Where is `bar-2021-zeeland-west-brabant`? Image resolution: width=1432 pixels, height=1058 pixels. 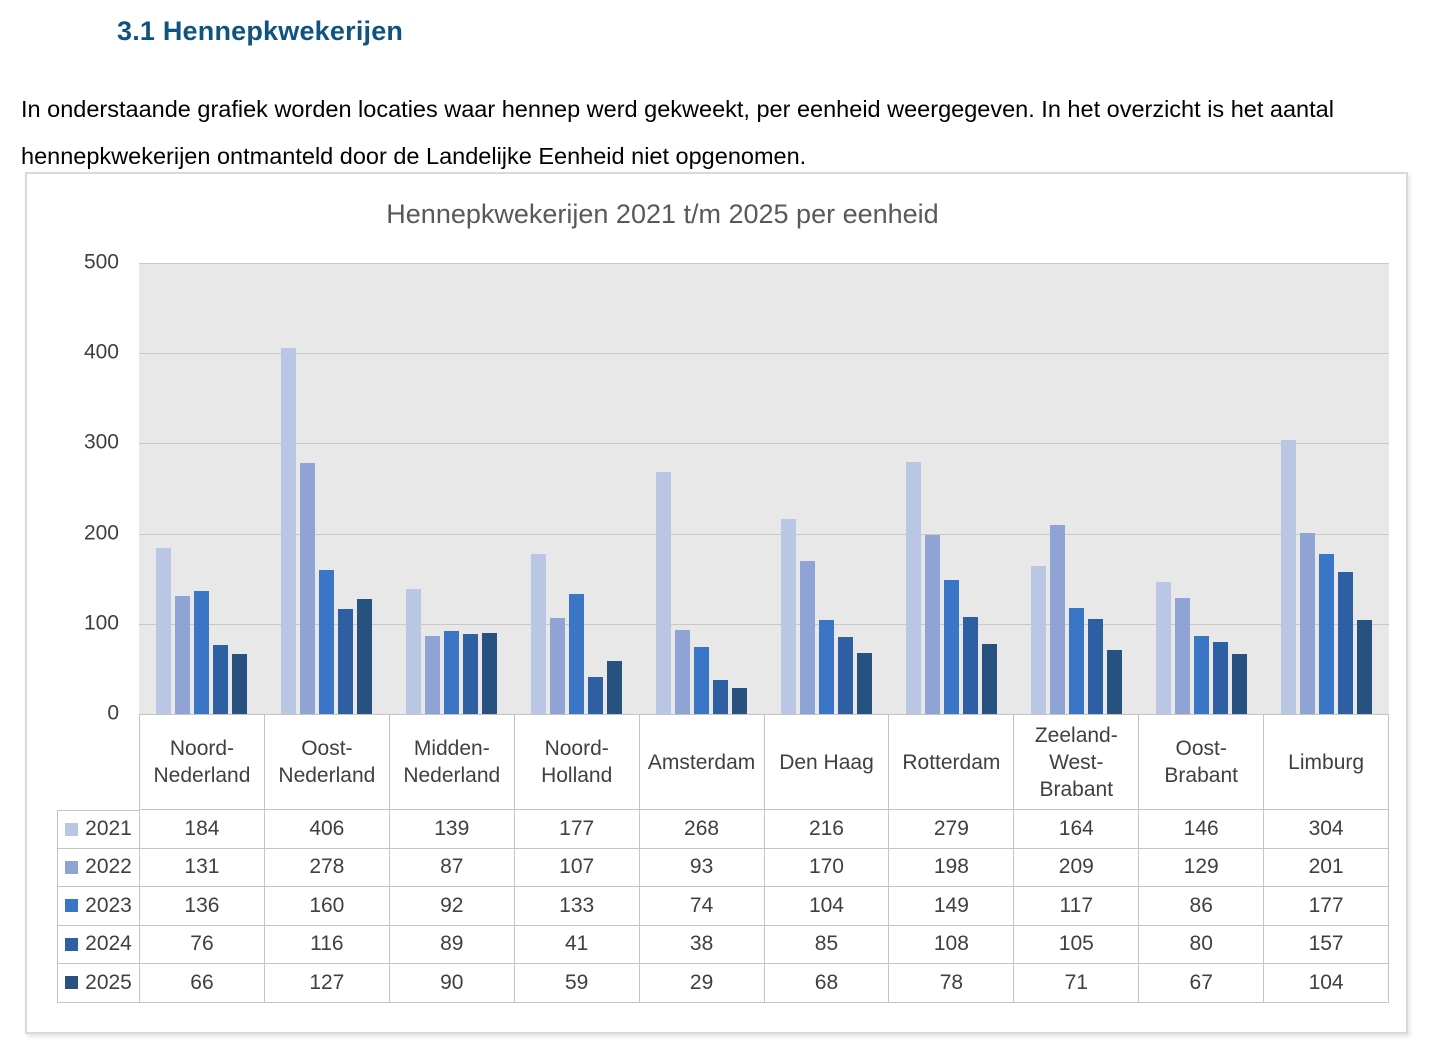
bar-2021-zeeland-west-brabant is located at coordinates (1038, 640).